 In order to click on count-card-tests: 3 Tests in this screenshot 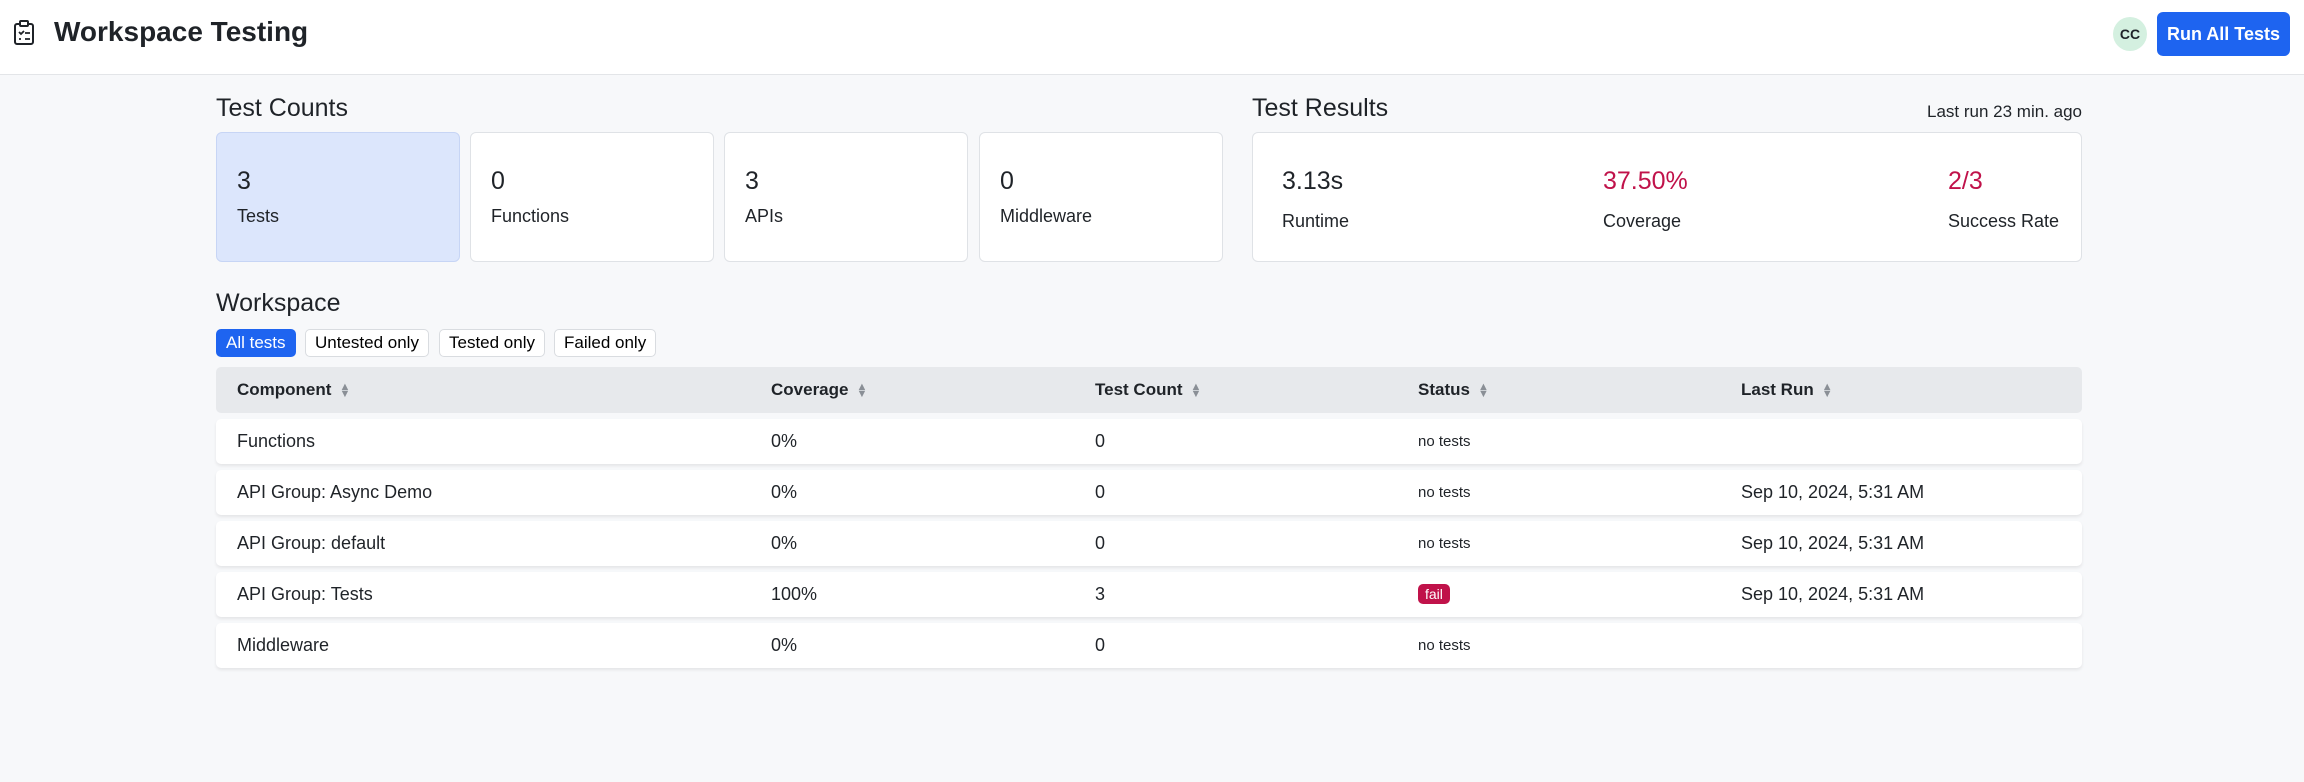, I will do `click(338, 197)`.